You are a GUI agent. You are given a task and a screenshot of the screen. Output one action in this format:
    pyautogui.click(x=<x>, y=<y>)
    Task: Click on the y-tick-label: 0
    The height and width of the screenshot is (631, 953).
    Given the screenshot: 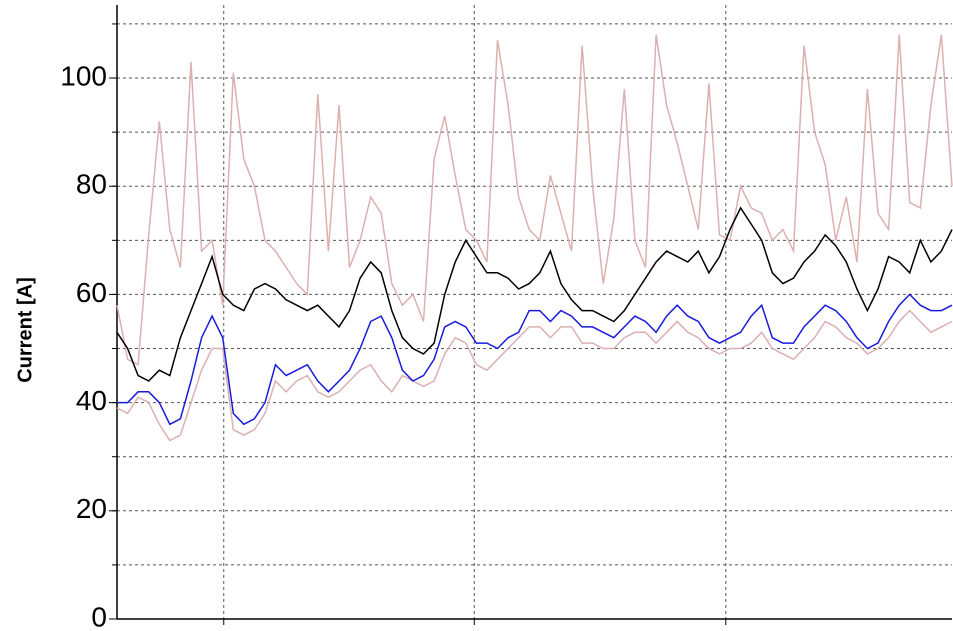 What is the action you would take?
    pyautogui.click(x=99, y=616)
    